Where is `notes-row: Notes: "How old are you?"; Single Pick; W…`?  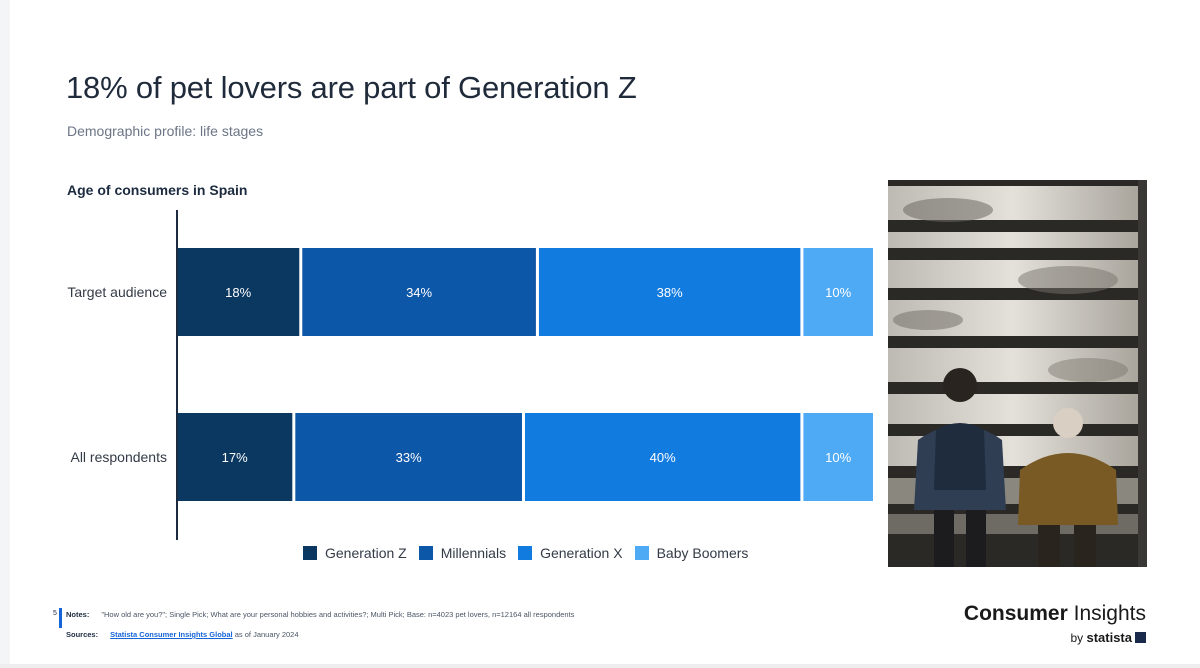
notes-row: Notes: "How old are you?"; Single Pick; W… is located at coordinates (320, 614).